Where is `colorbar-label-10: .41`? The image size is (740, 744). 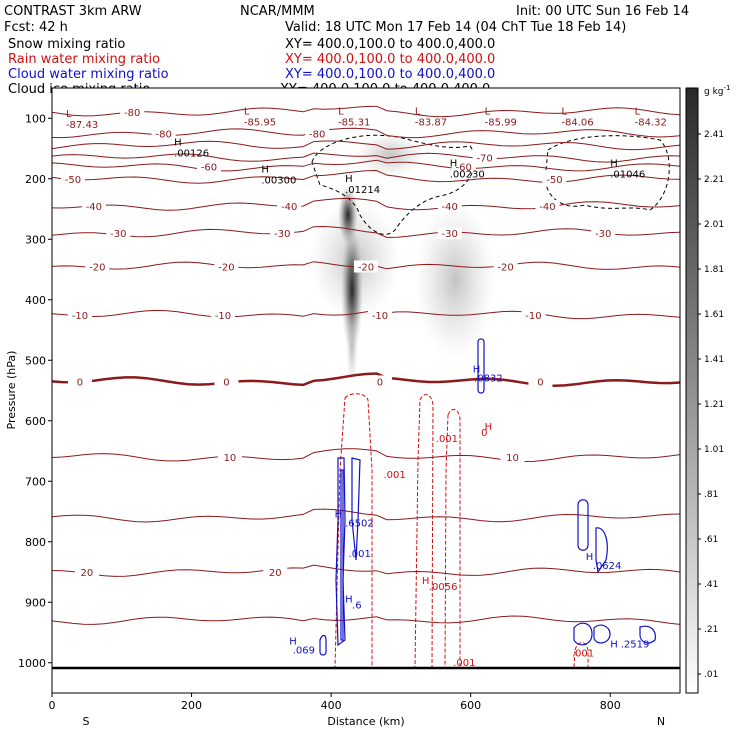 colorbar-label-10: .41 is located at coordinates (711, 585).